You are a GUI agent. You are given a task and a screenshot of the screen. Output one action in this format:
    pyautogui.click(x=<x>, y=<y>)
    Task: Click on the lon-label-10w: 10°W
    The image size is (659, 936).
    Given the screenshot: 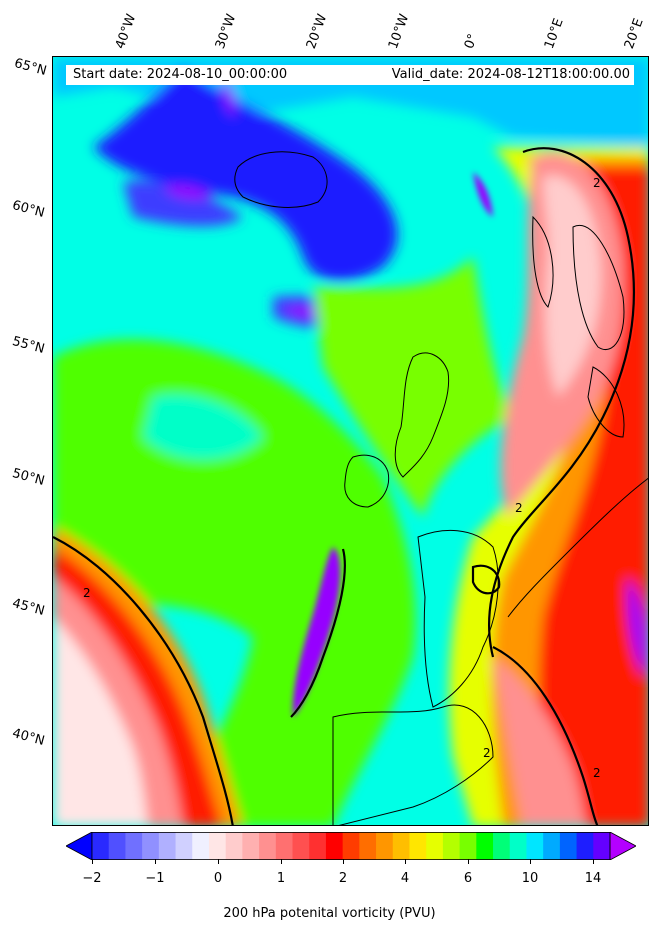 What is the action you would take?
    pyautogui.click(x=399, y=31)
    